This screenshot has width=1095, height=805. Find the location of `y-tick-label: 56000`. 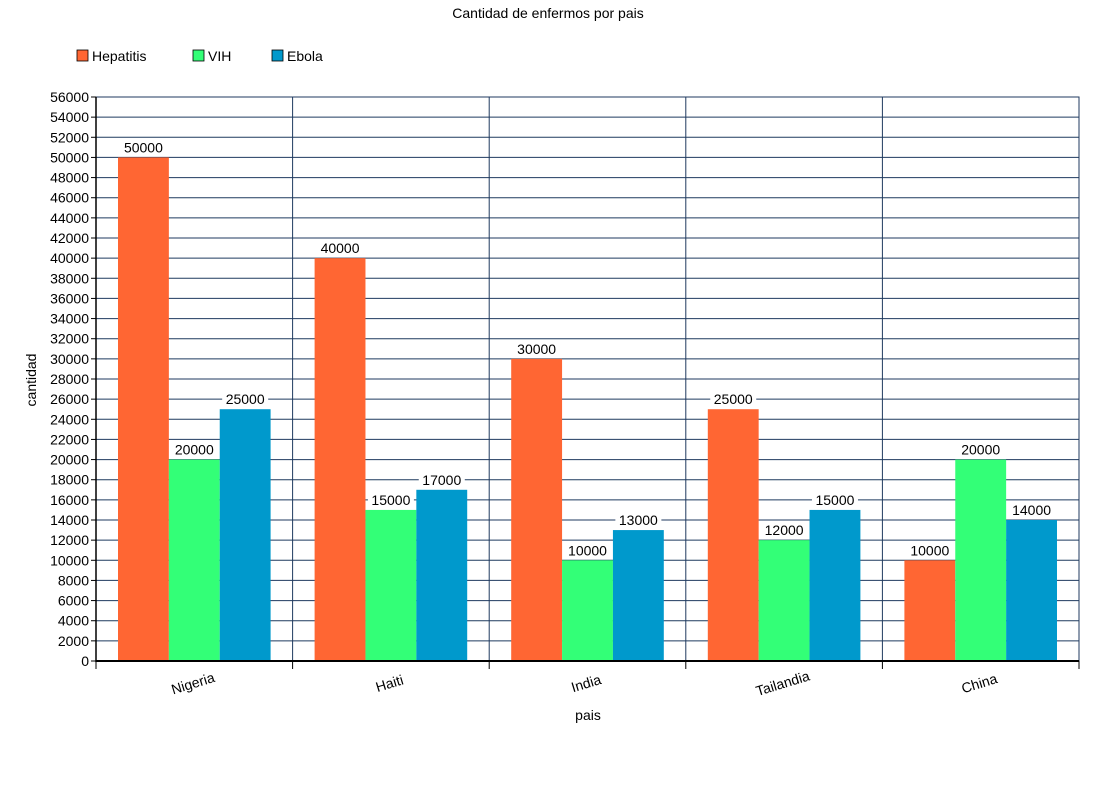

y-tick-label: 56000 is located at coordinates (69, 97).